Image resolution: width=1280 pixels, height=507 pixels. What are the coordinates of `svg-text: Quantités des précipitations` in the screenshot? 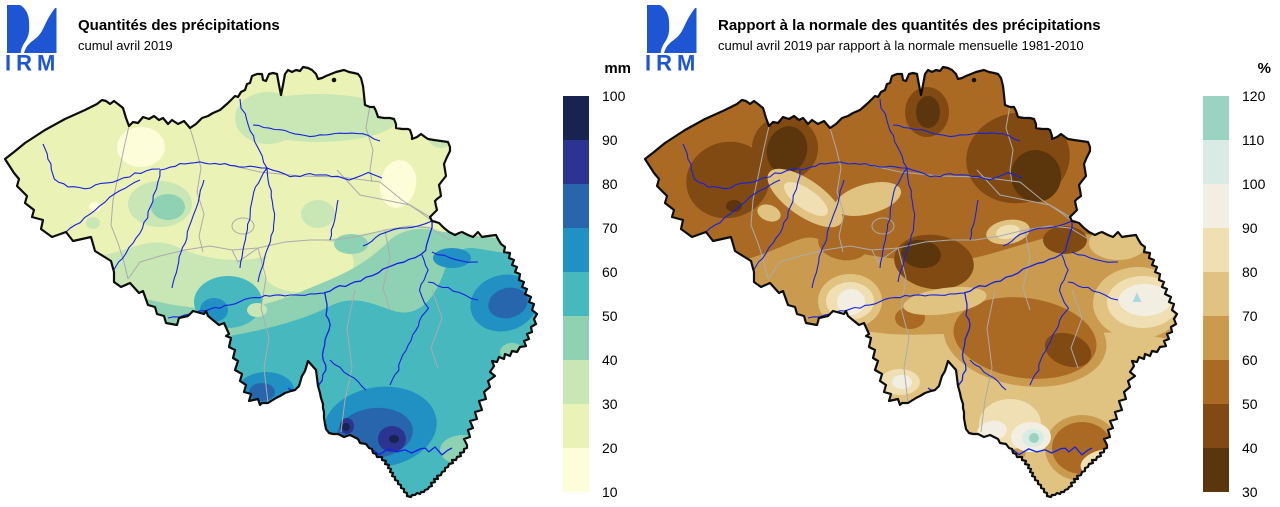 It's located at (179, 25).